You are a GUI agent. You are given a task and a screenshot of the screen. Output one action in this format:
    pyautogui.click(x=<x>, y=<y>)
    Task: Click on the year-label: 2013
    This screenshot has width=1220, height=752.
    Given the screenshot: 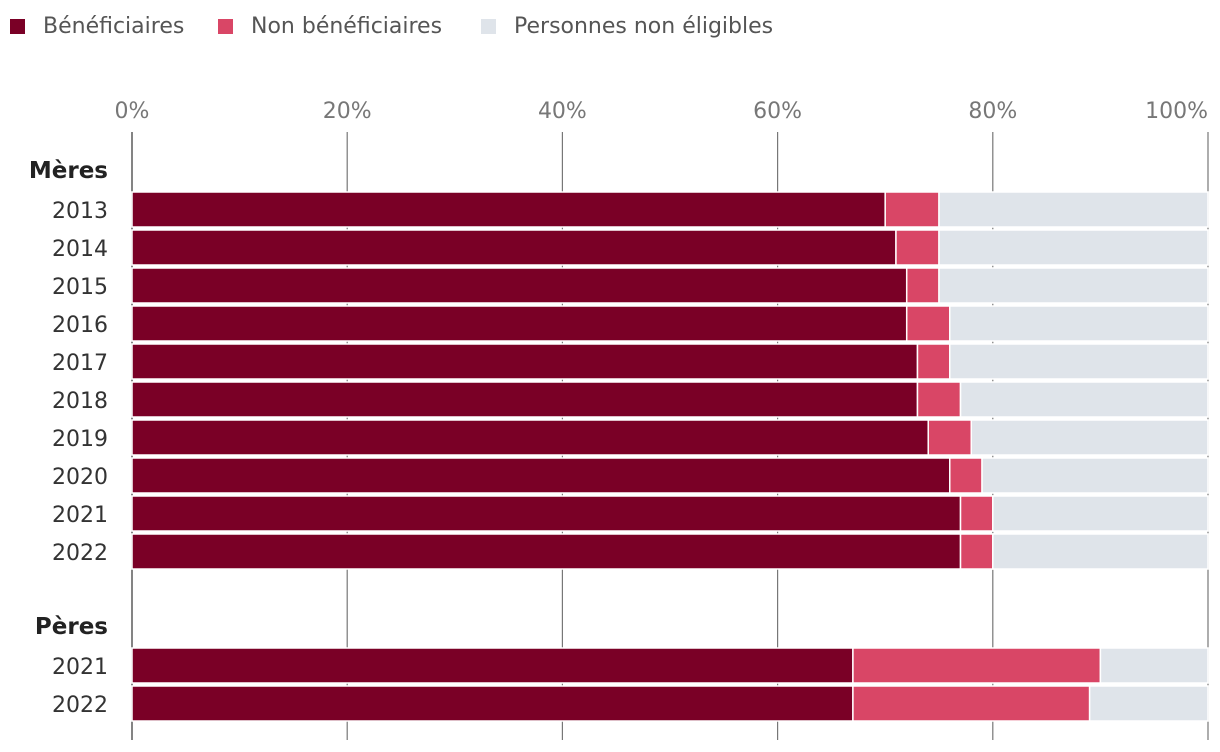 What is the action you would take?
    pyautogui.click(x=80, y=211)
    